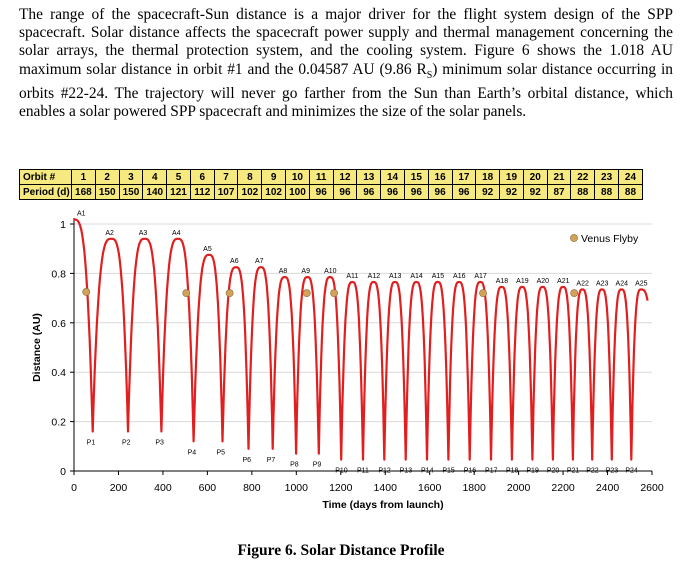  What do you see at coordinates (622, 283) in the screenshot?
I see `aphelion-label: A24` at bounding box center [622, 283].